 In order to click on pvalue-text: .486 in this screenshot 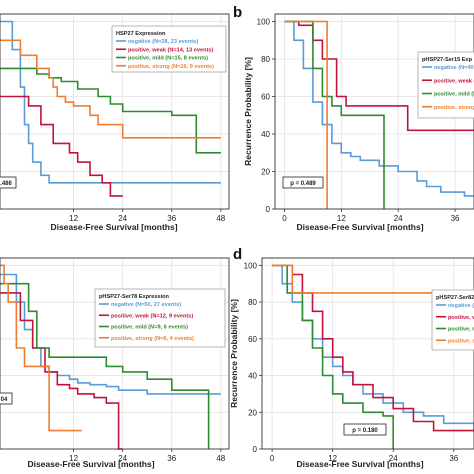, I will do `click(6, 184)`.